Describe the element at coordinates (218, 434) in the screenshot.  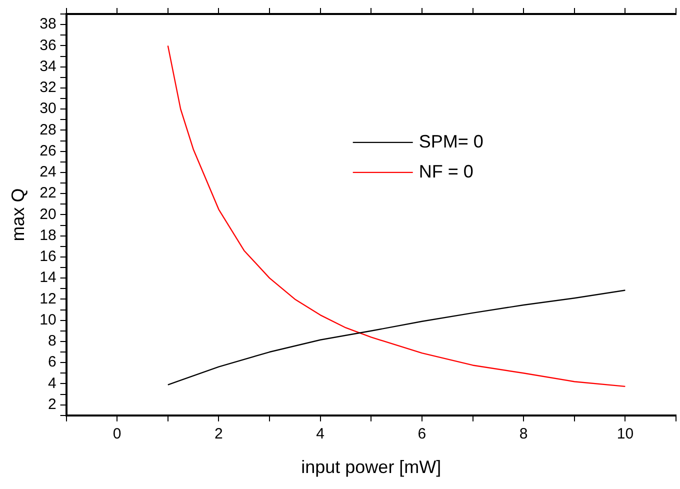
I see `x-tick-label: 2` at that location.